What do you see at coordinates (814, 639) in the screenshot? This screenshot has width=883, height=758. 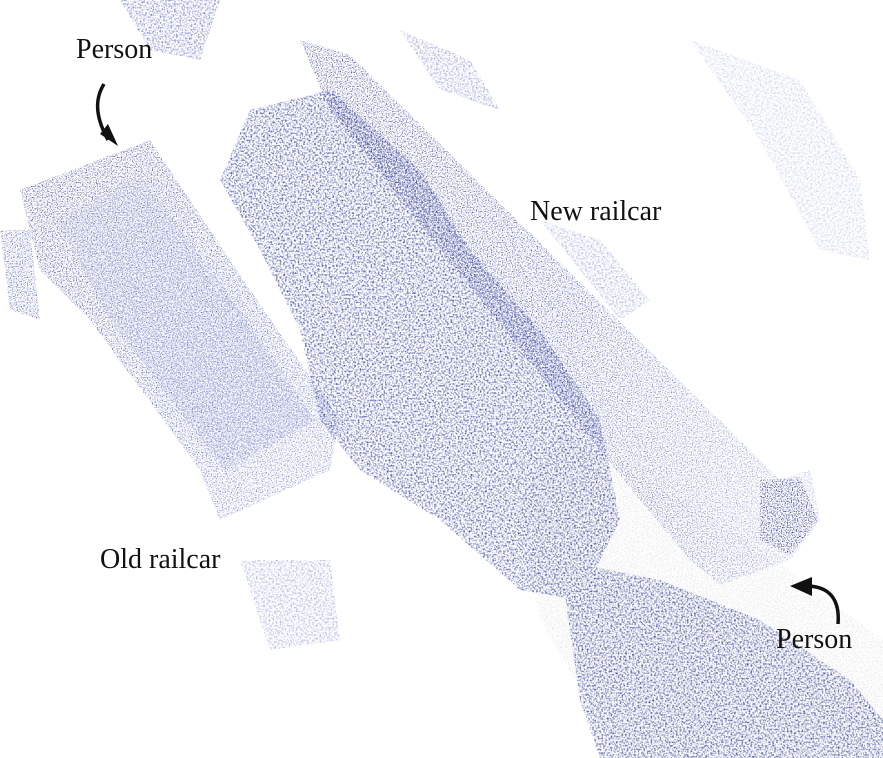 I see `person-label-bottom: Person` at bounding box center [814, 639].